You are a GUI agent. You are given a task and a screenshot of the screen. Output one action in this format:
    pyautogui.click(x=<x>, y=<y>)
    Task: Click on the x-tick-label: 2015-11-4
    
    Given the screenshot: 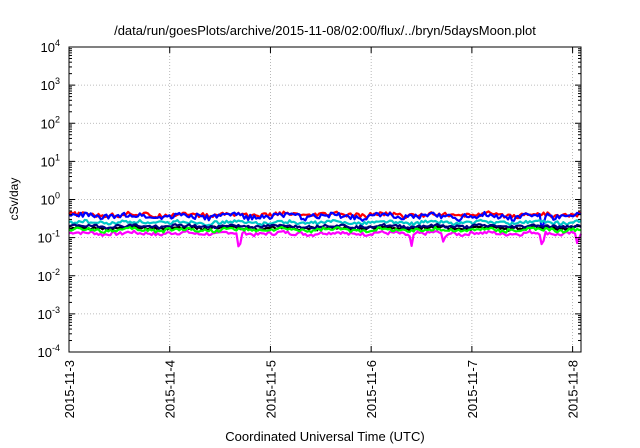 What is the action you would take?
    pyautogui.click(x=170, y=389)
    